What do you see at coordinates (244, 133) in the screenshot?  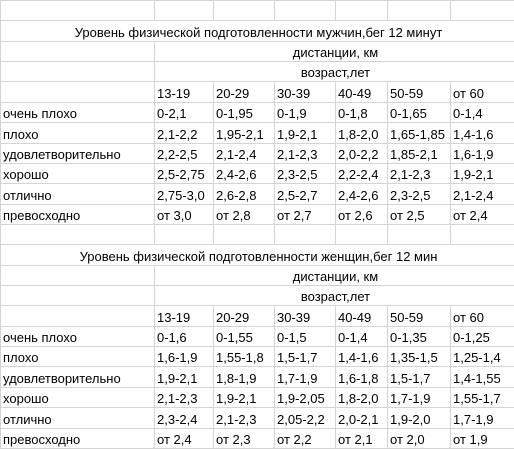 I see `value-cell: 1,95-2,1` at bounding box center [244, 133].